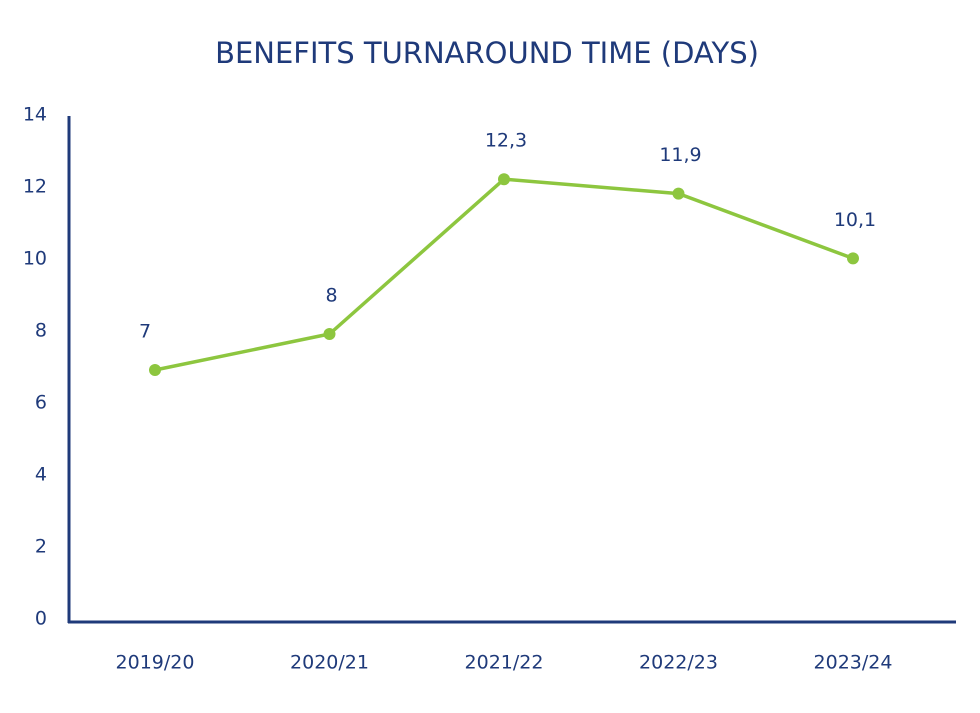 The image size is (980, 713). What do you see at coordinates (853, 663) in the screenshot?
I see `x-tick-label: 2023/24` at bounding box center [853, 663].